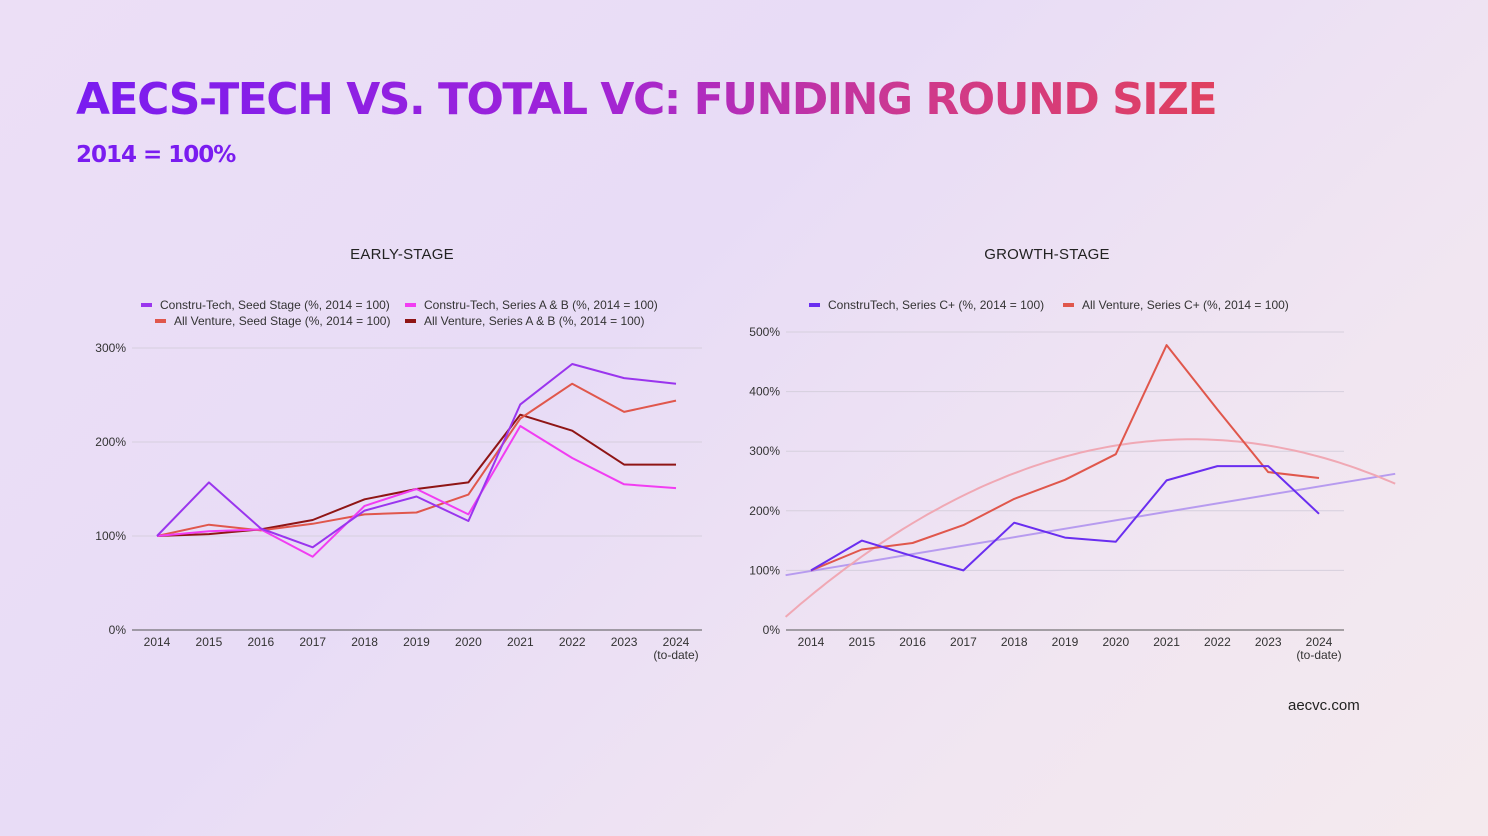 The height and width of the screenshot is (836, 1488). What do you see at coordinates (764, 392) in the screenshot?
I see `y-tick-label: 400%` at bounding box center [764, 392].